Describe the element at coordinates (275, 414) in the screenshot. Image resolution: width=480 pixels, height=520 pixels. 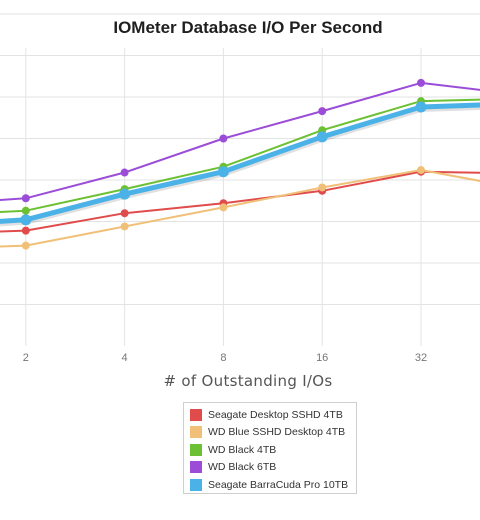
I see `legend-label: Seagate Desktop SSHD 4TB` at that location.